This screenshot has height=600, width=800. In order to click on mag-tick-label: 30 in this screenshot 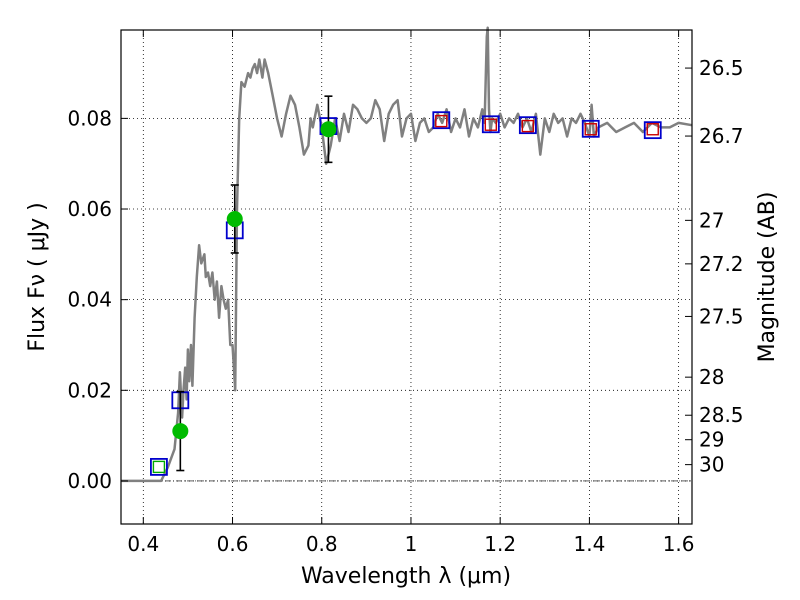, I will do `click(711, 465)`.